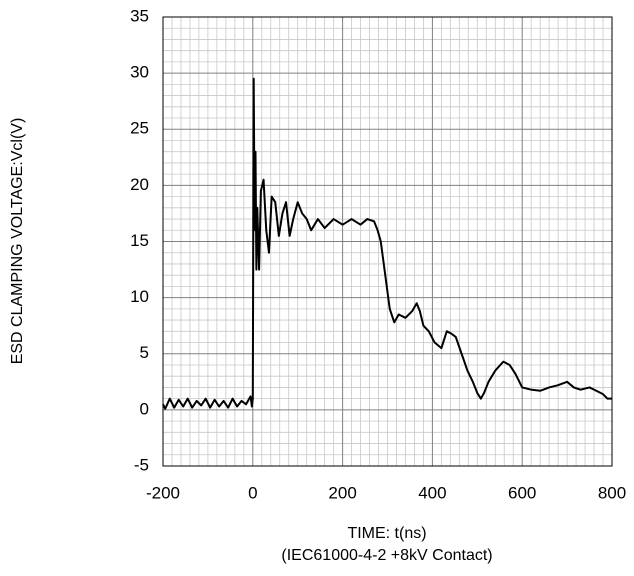  Describe the element at coordinates (252, 492) in the screenshot. I see `x-tick-label: 0` at that location.